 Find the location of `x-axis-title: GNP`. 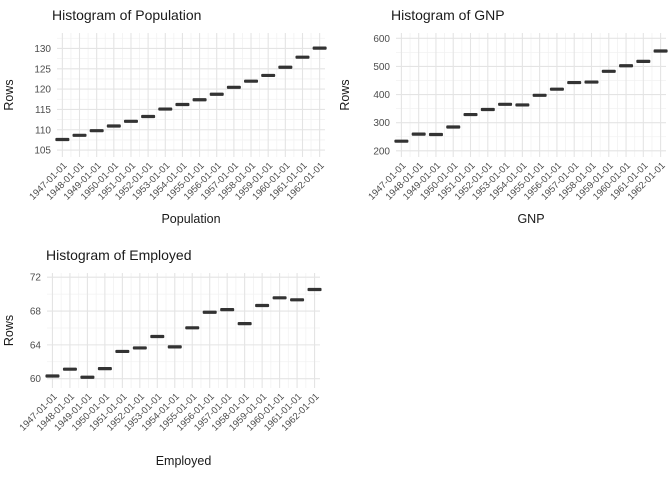

x-axis-title: GNP is located at coordinates (530, 219).